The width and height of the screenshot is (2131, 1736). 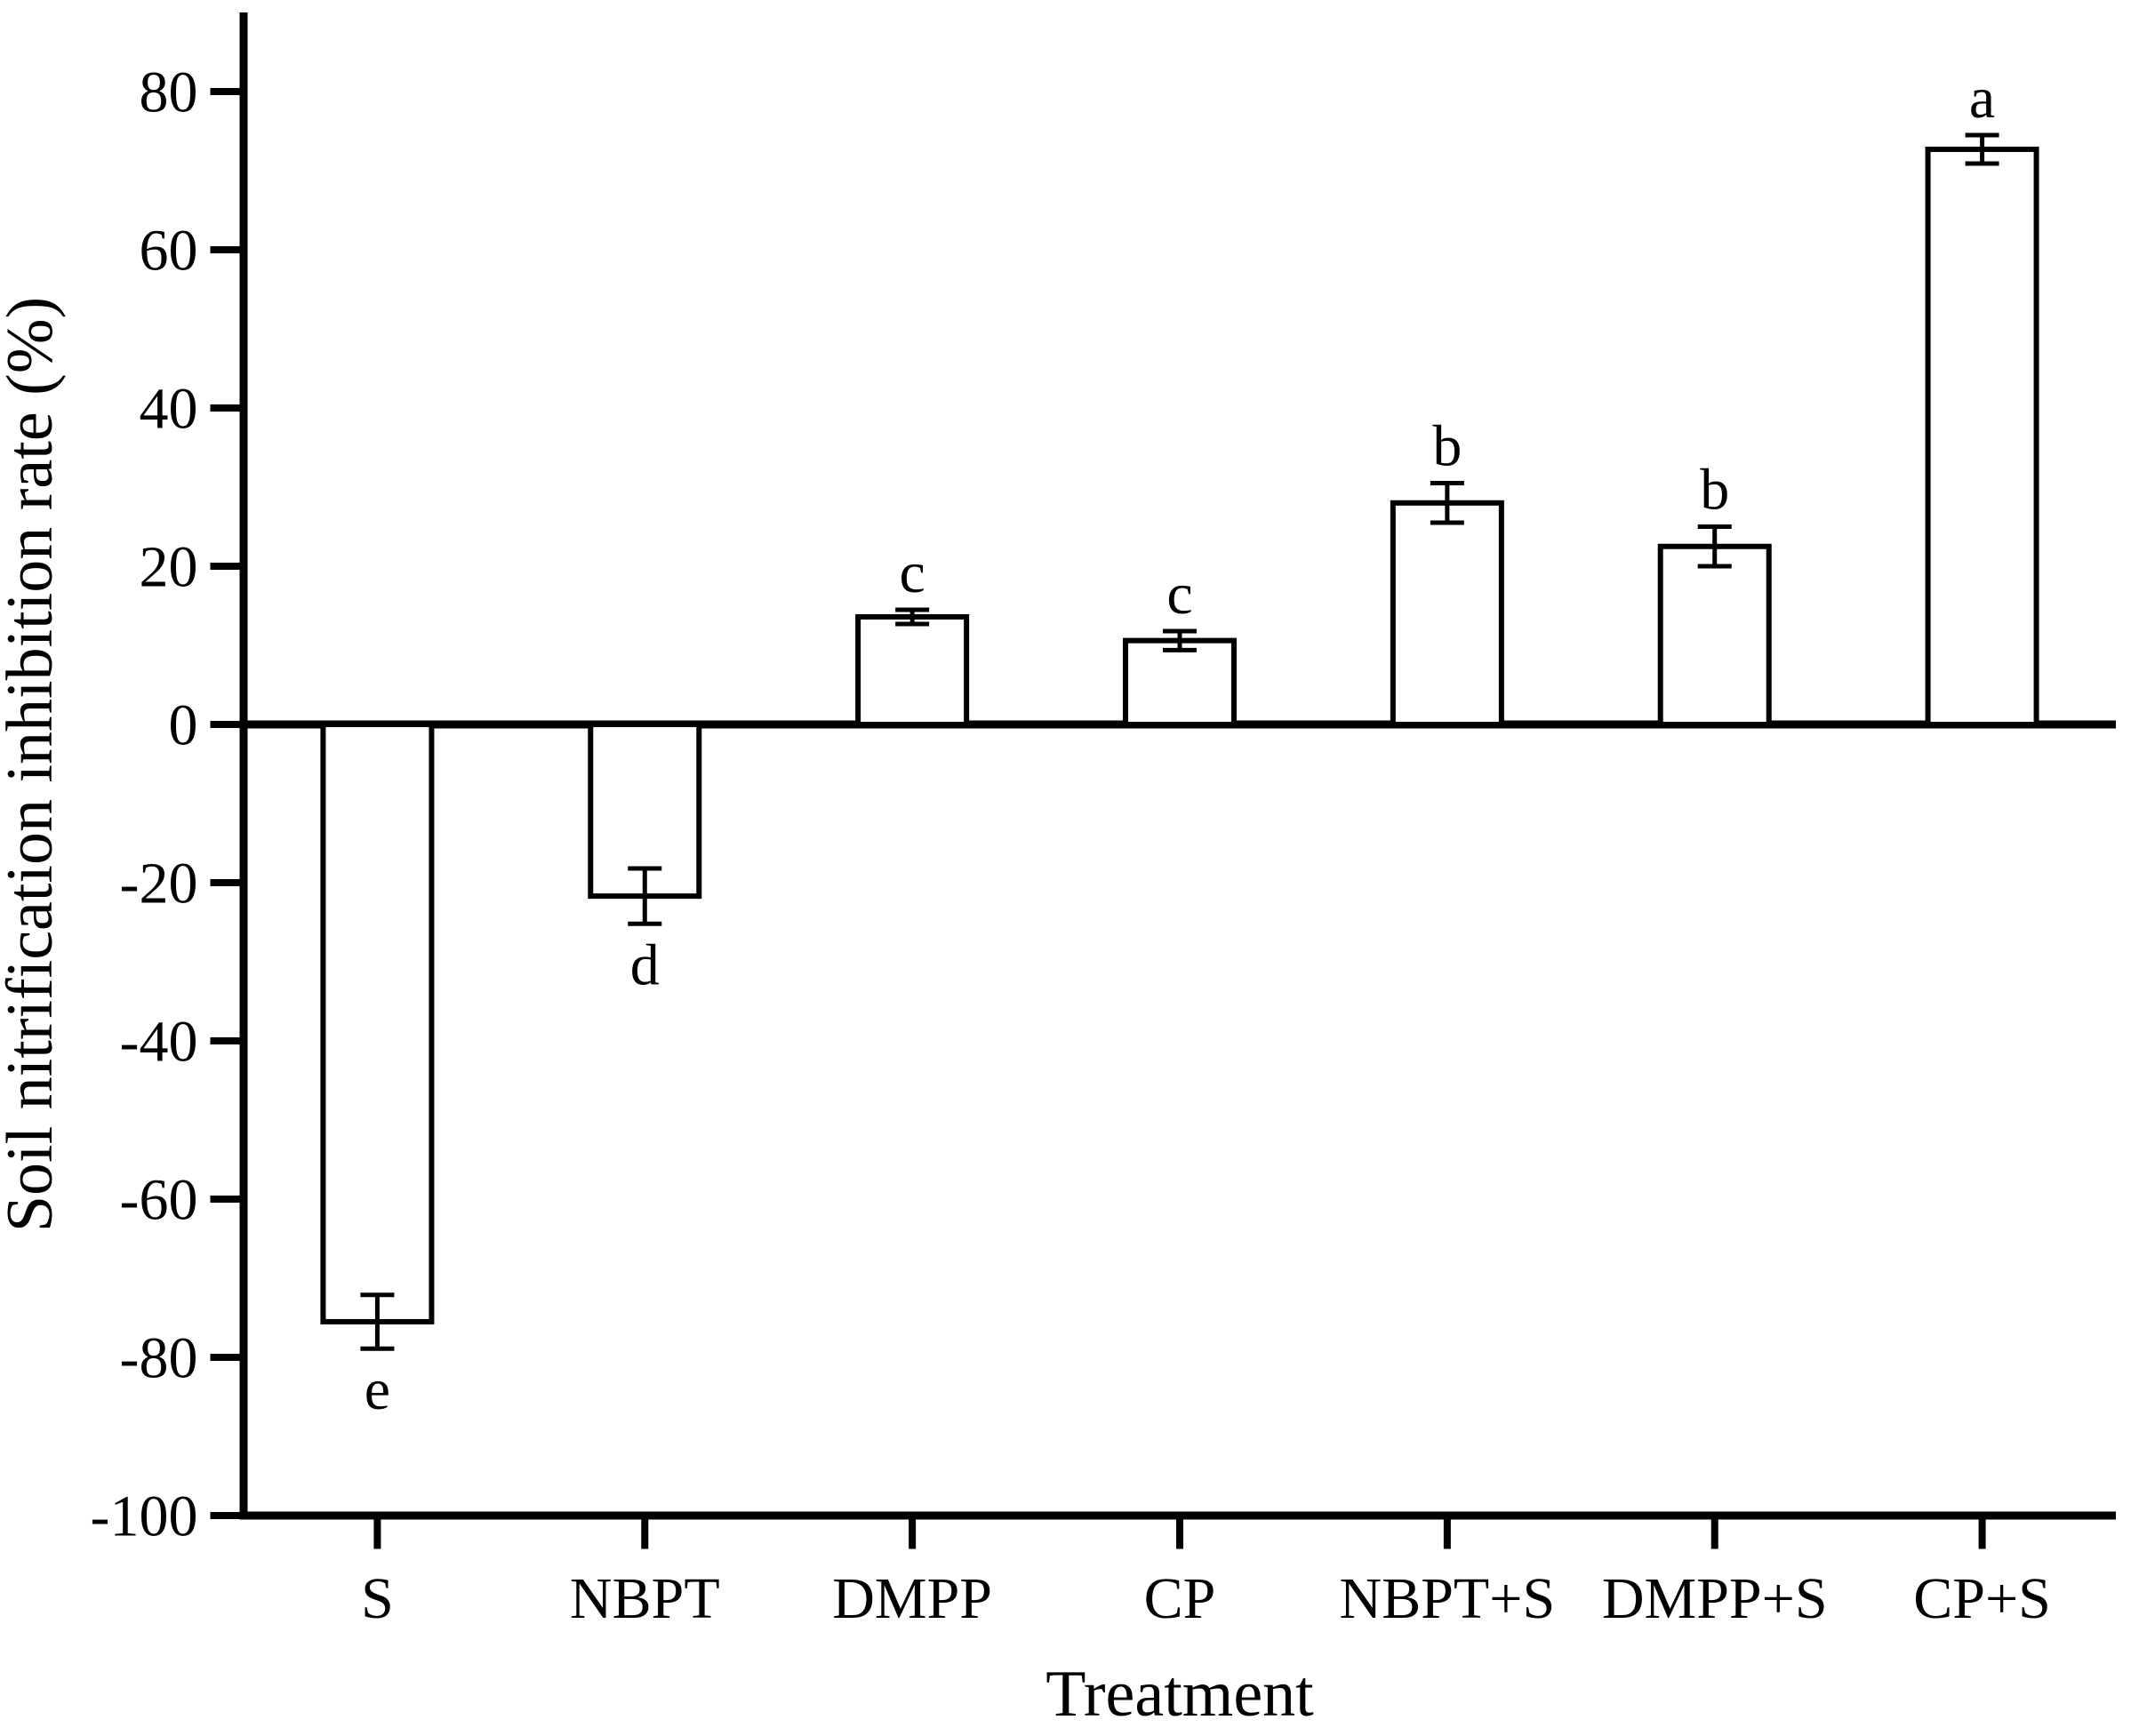 What do you see at coordinates (377, 1598) in the screenshot?
I see `x-category-label: S` at bounding box center [377, 1598].